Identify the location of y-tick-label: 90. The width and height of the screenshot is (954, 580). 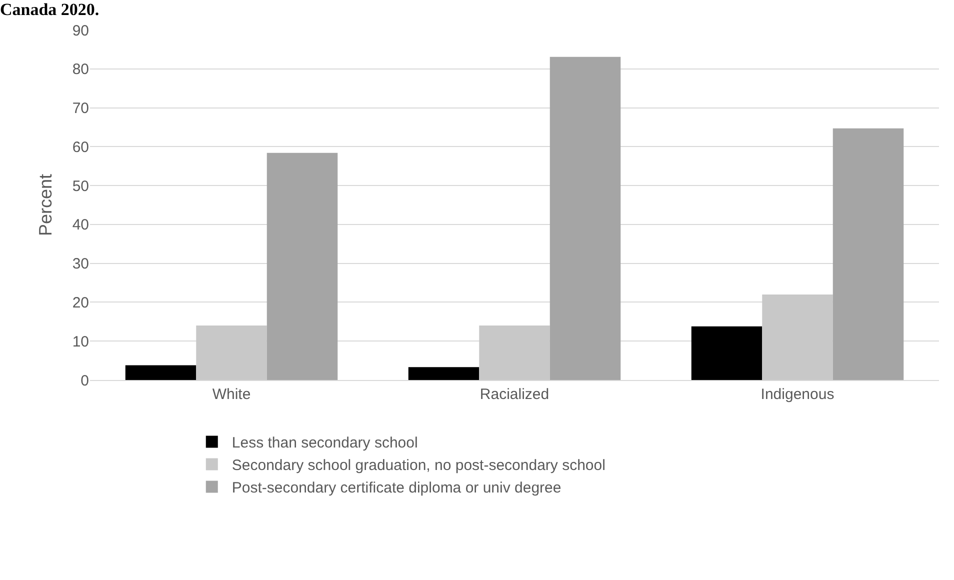
(80, 31).